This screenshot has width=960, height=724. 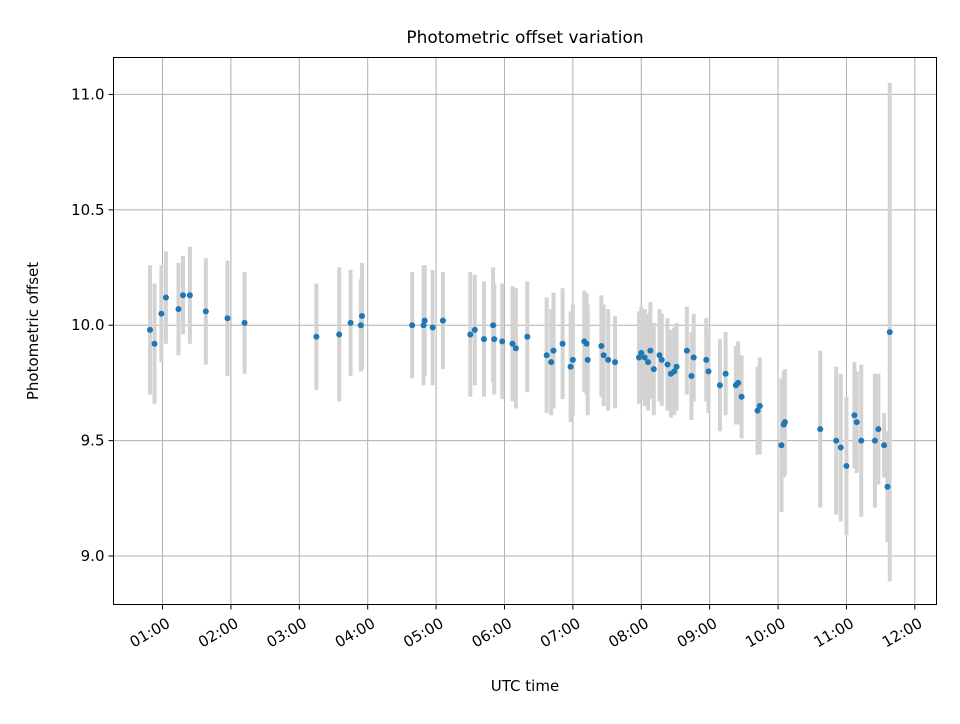 What do you see at coordinates (524, 38) in the screenshot?
I see `chart-title: Photometric offset variation` at bounding box center [524, 38].